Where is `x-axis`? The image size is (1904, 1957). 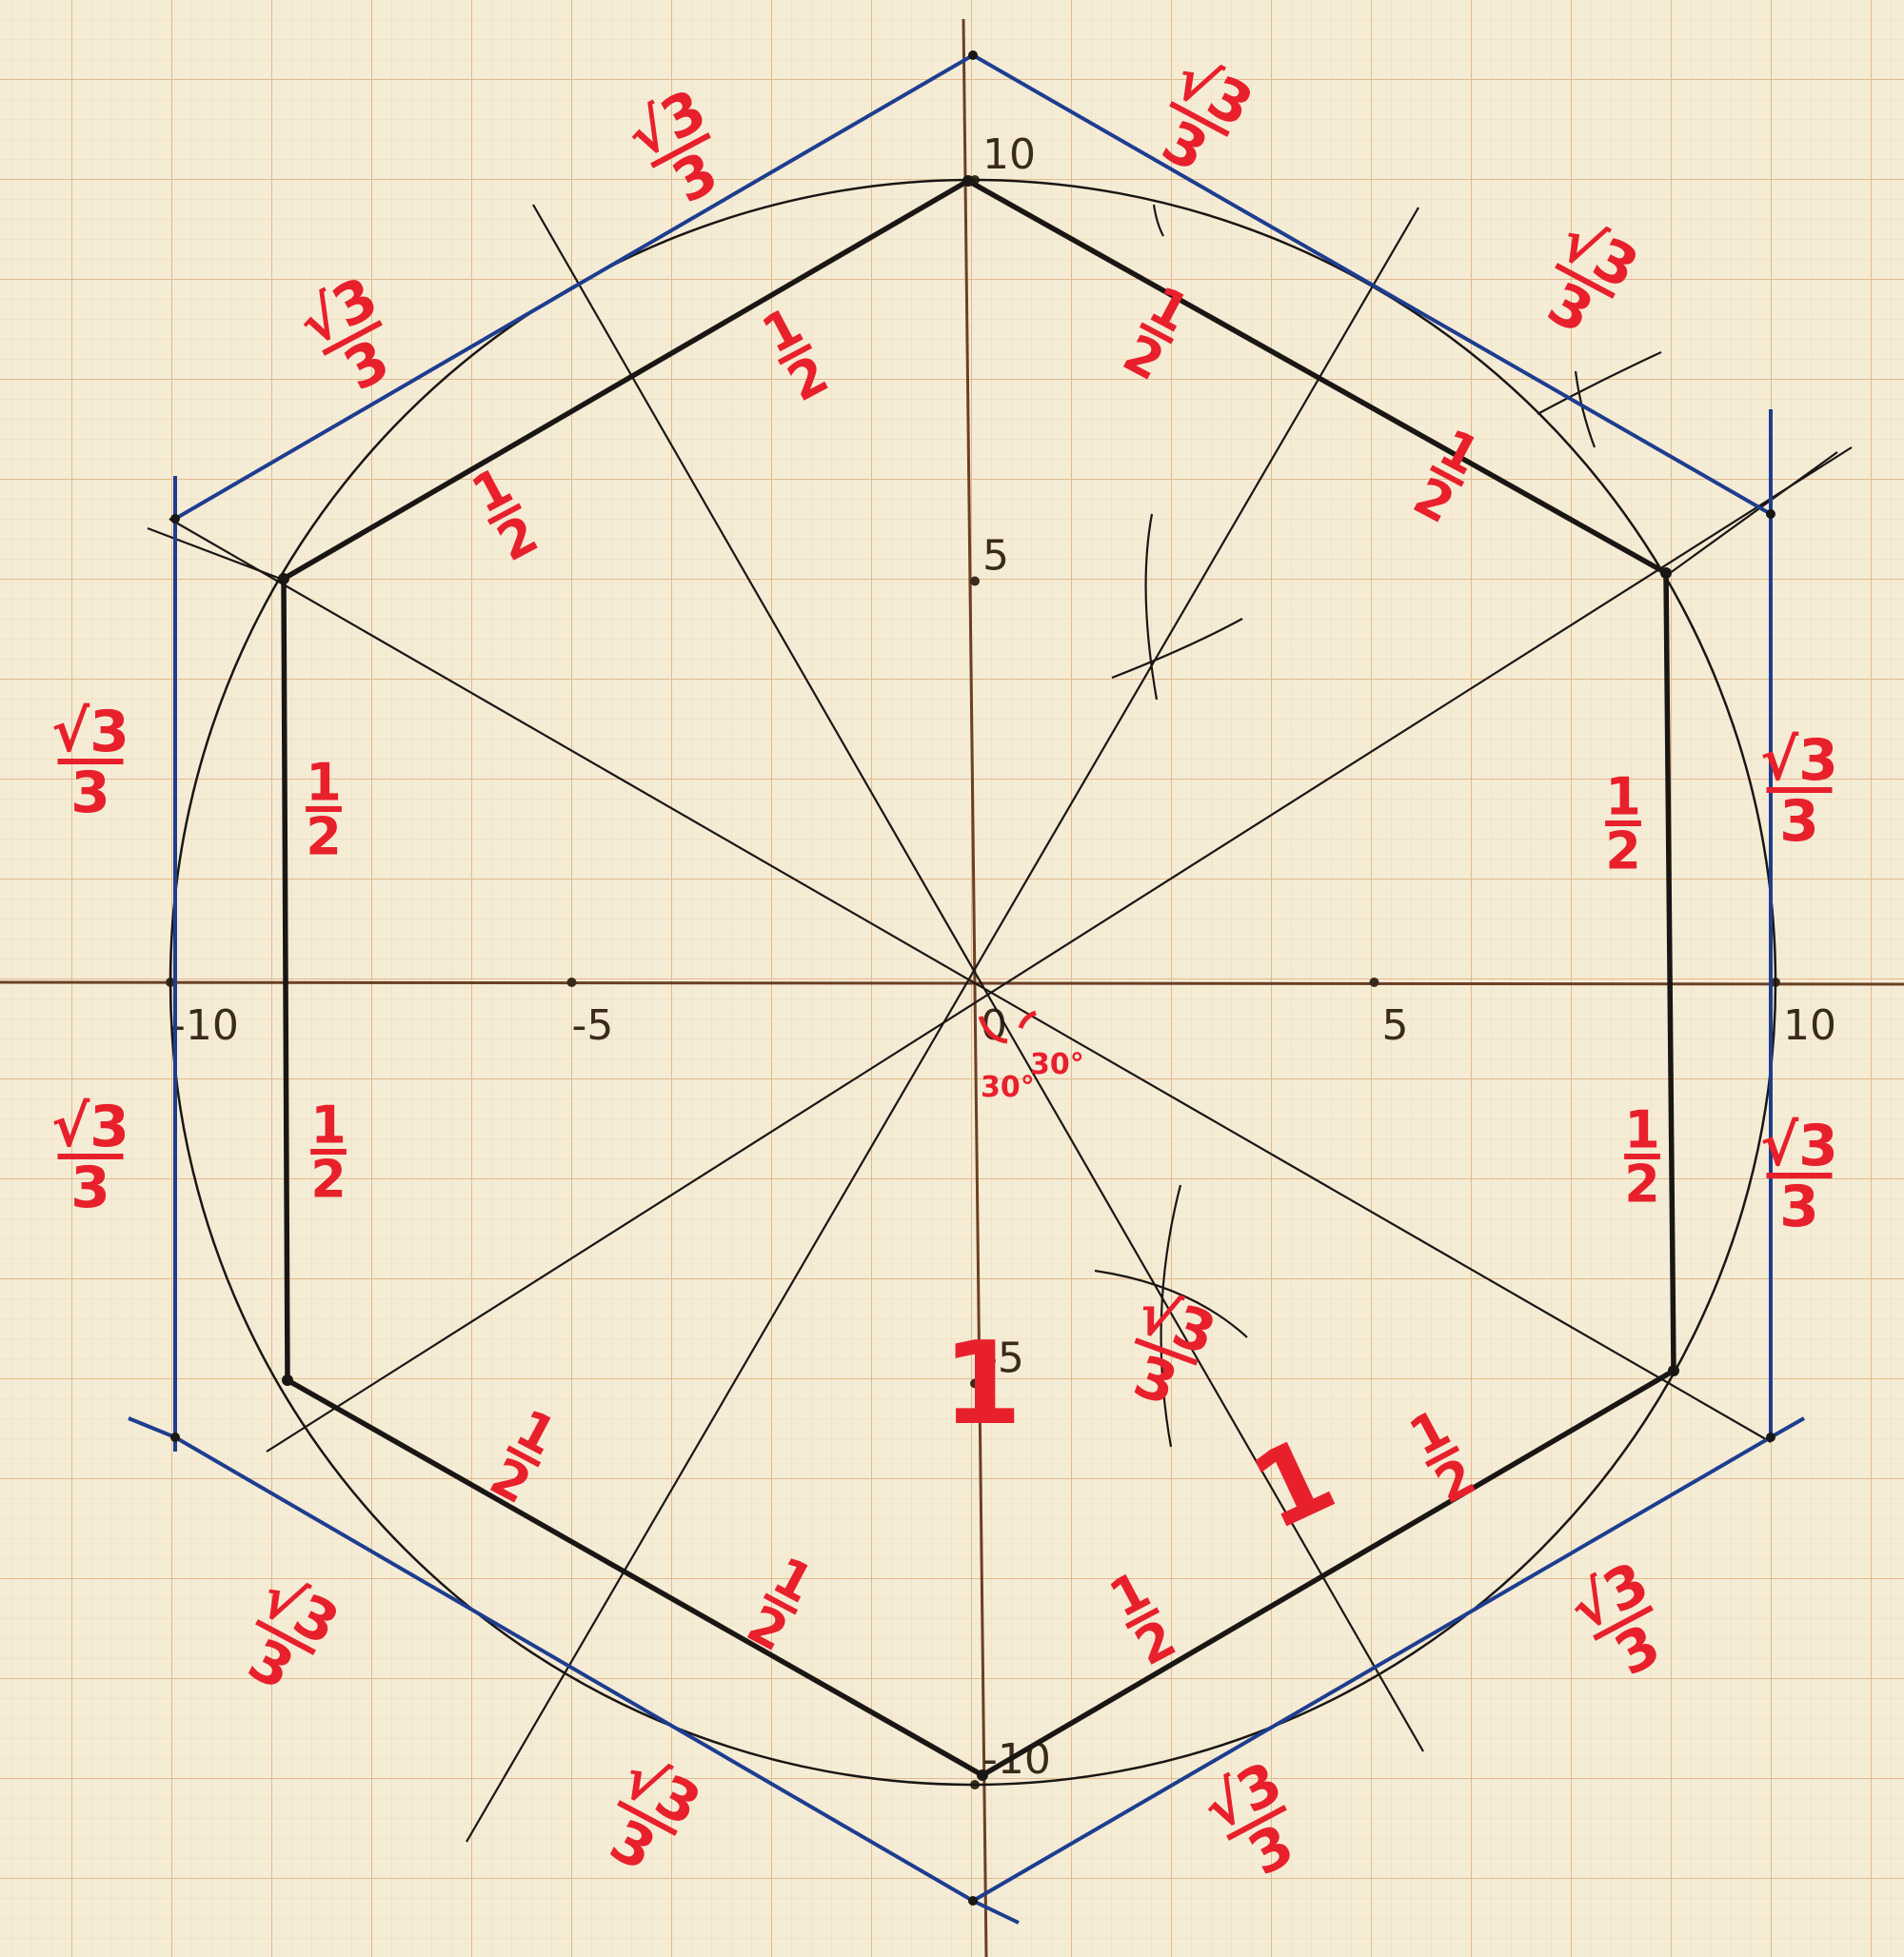
x-axis is located at coordinates (952, 983).